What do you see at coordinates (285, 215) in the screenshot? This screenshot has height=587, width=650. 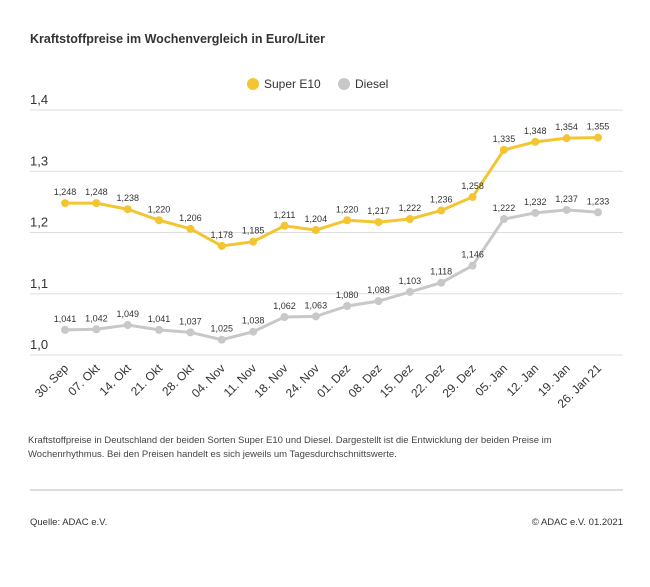 I see `data-label: 1,211` at bounding box center [285, 215].